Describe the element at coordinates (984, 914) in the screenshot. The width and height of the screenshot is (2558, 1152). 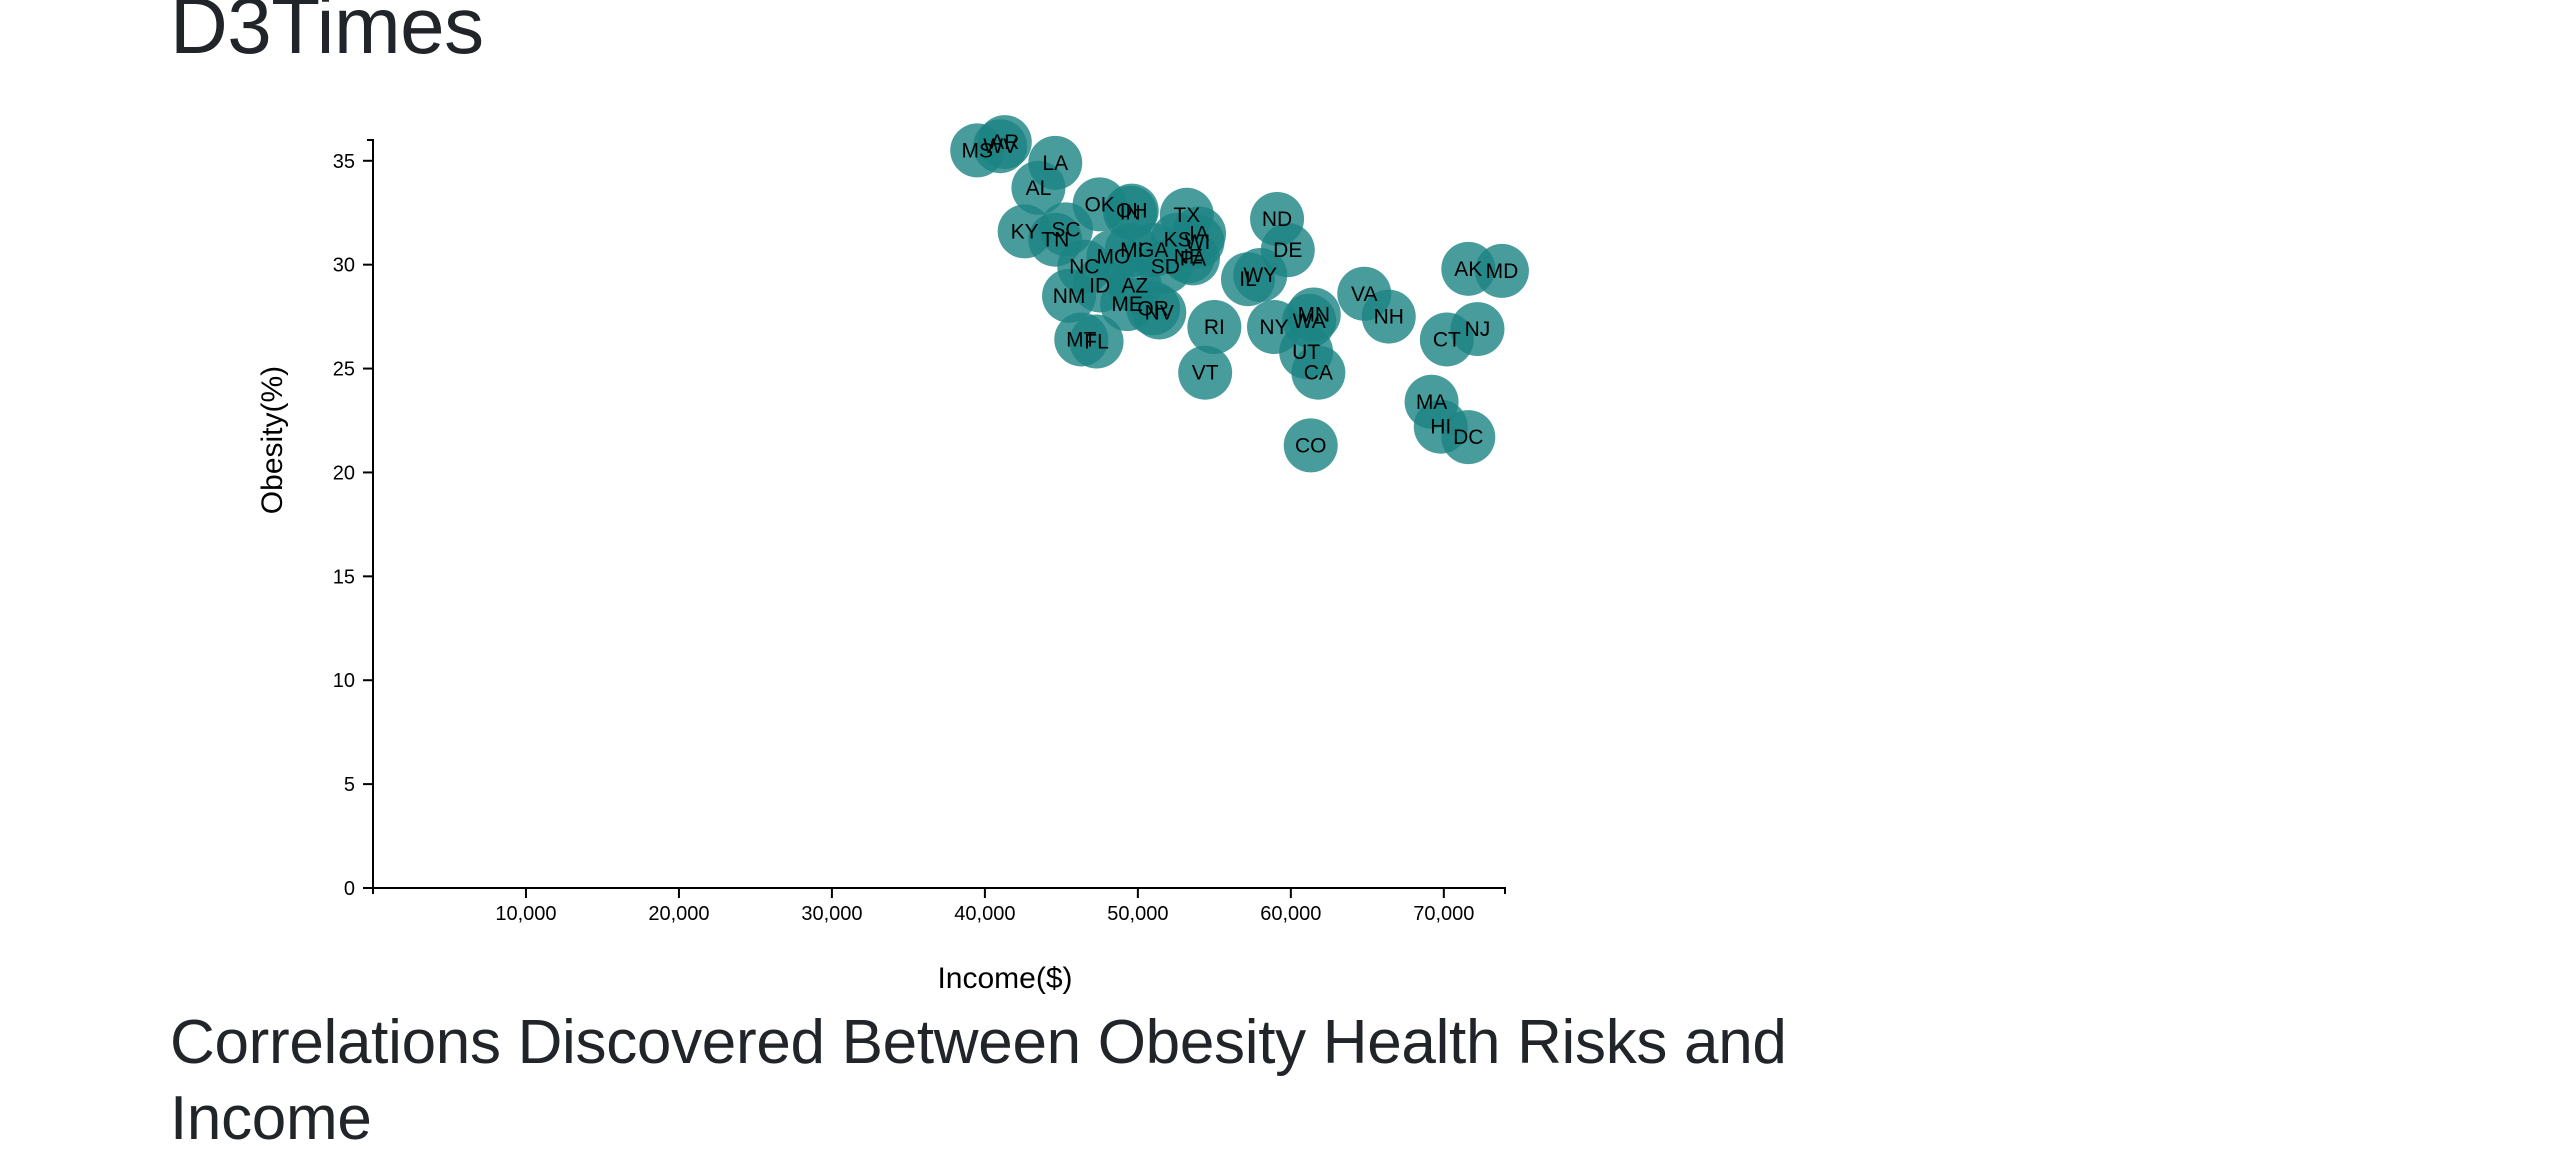
I see `x-tick-label: 40,000` at that location.